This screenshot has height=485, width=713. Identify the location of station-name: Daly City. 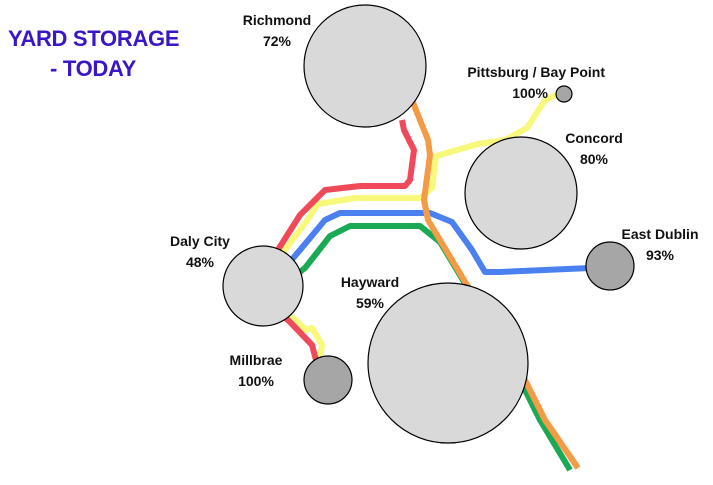
(200, 241).